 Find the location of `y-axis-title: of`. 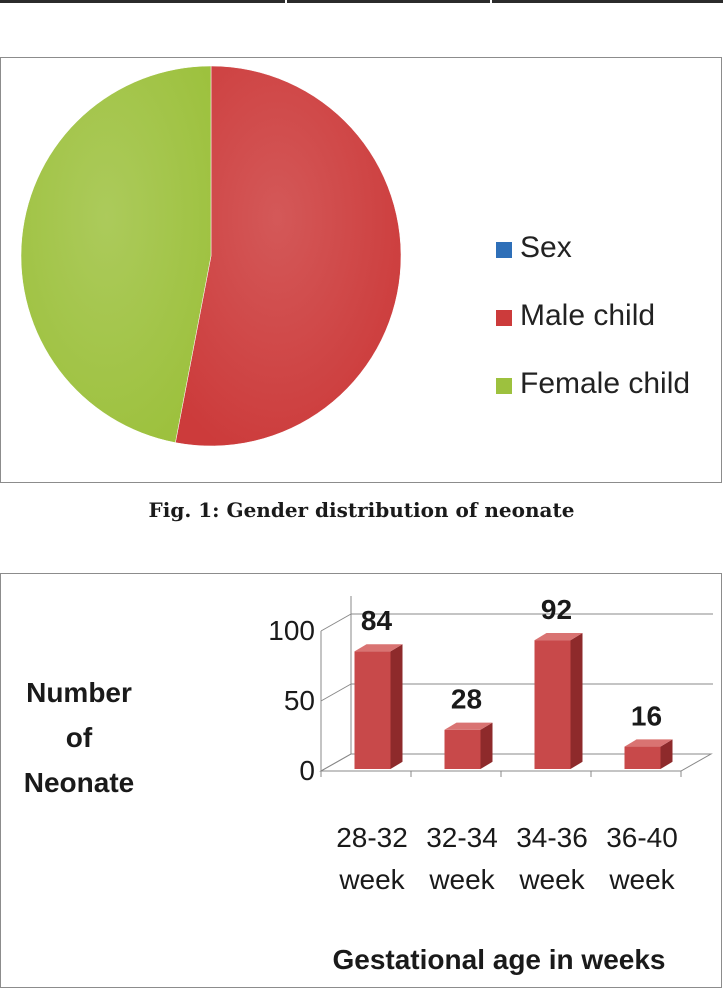

y-axis-title: of is located at coordinates (79, 737).